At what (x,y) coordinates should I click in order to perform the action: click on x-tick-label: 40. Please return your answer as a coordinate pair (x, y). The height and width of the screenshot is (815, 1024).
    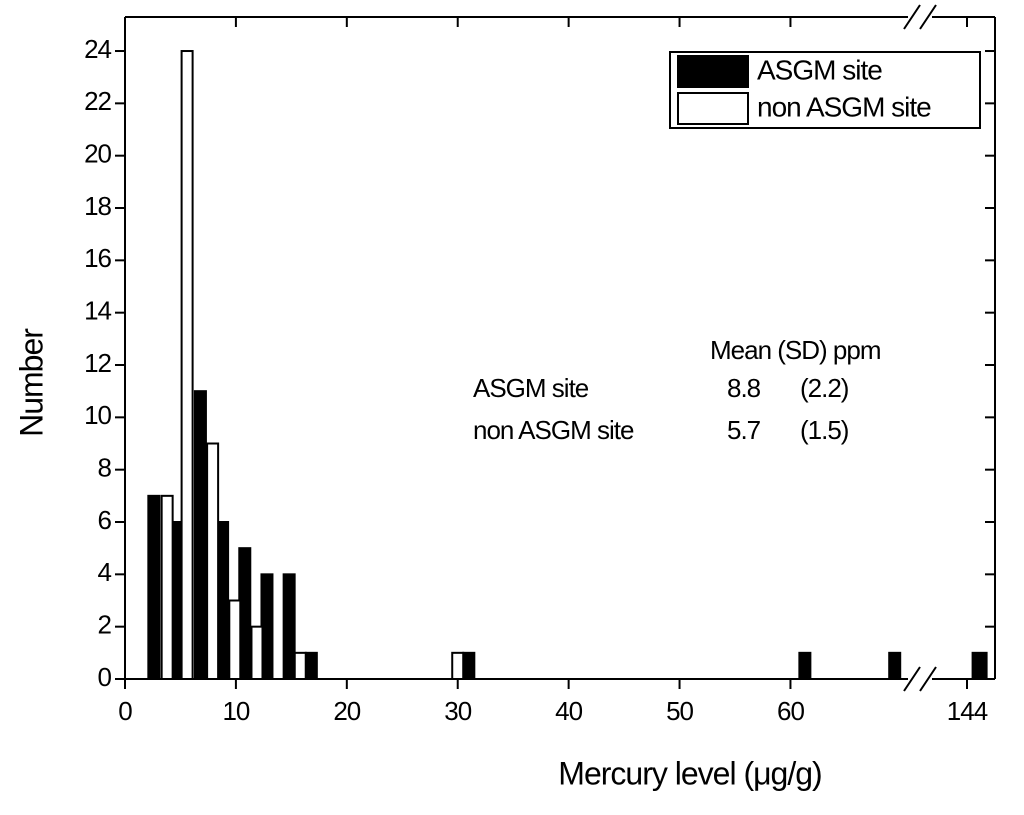
    Looking at the image, I should click on (568, 711).